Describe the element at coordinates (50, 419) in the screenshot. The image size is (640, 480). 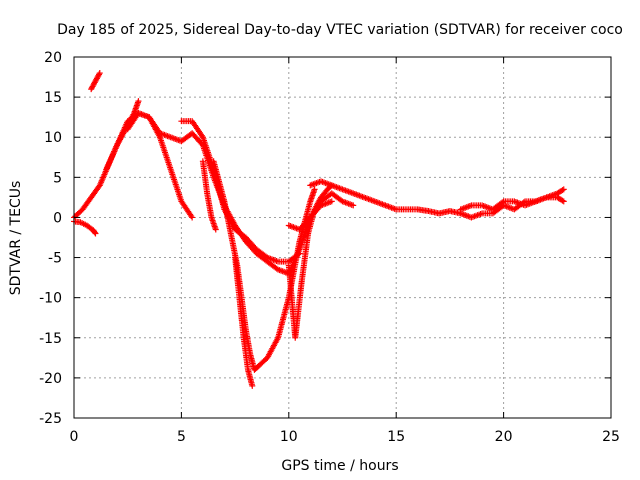
I see `y-tick-label: -25` at that location.